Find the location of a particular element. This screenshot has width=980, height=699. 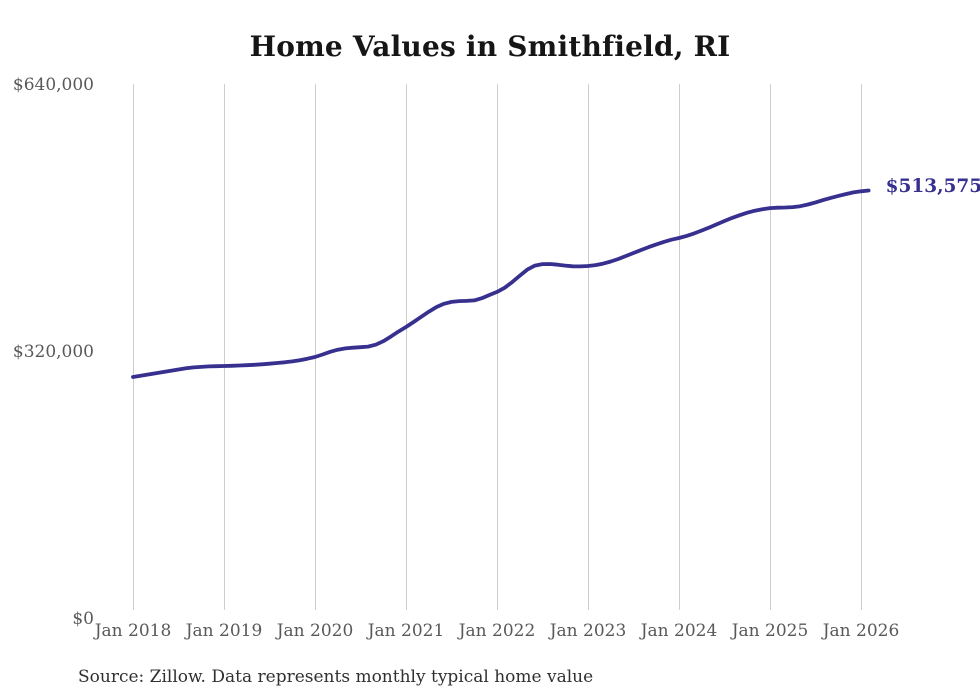

x-axis-tick-label: Jan 2021 is located at coordinates (406, 631).